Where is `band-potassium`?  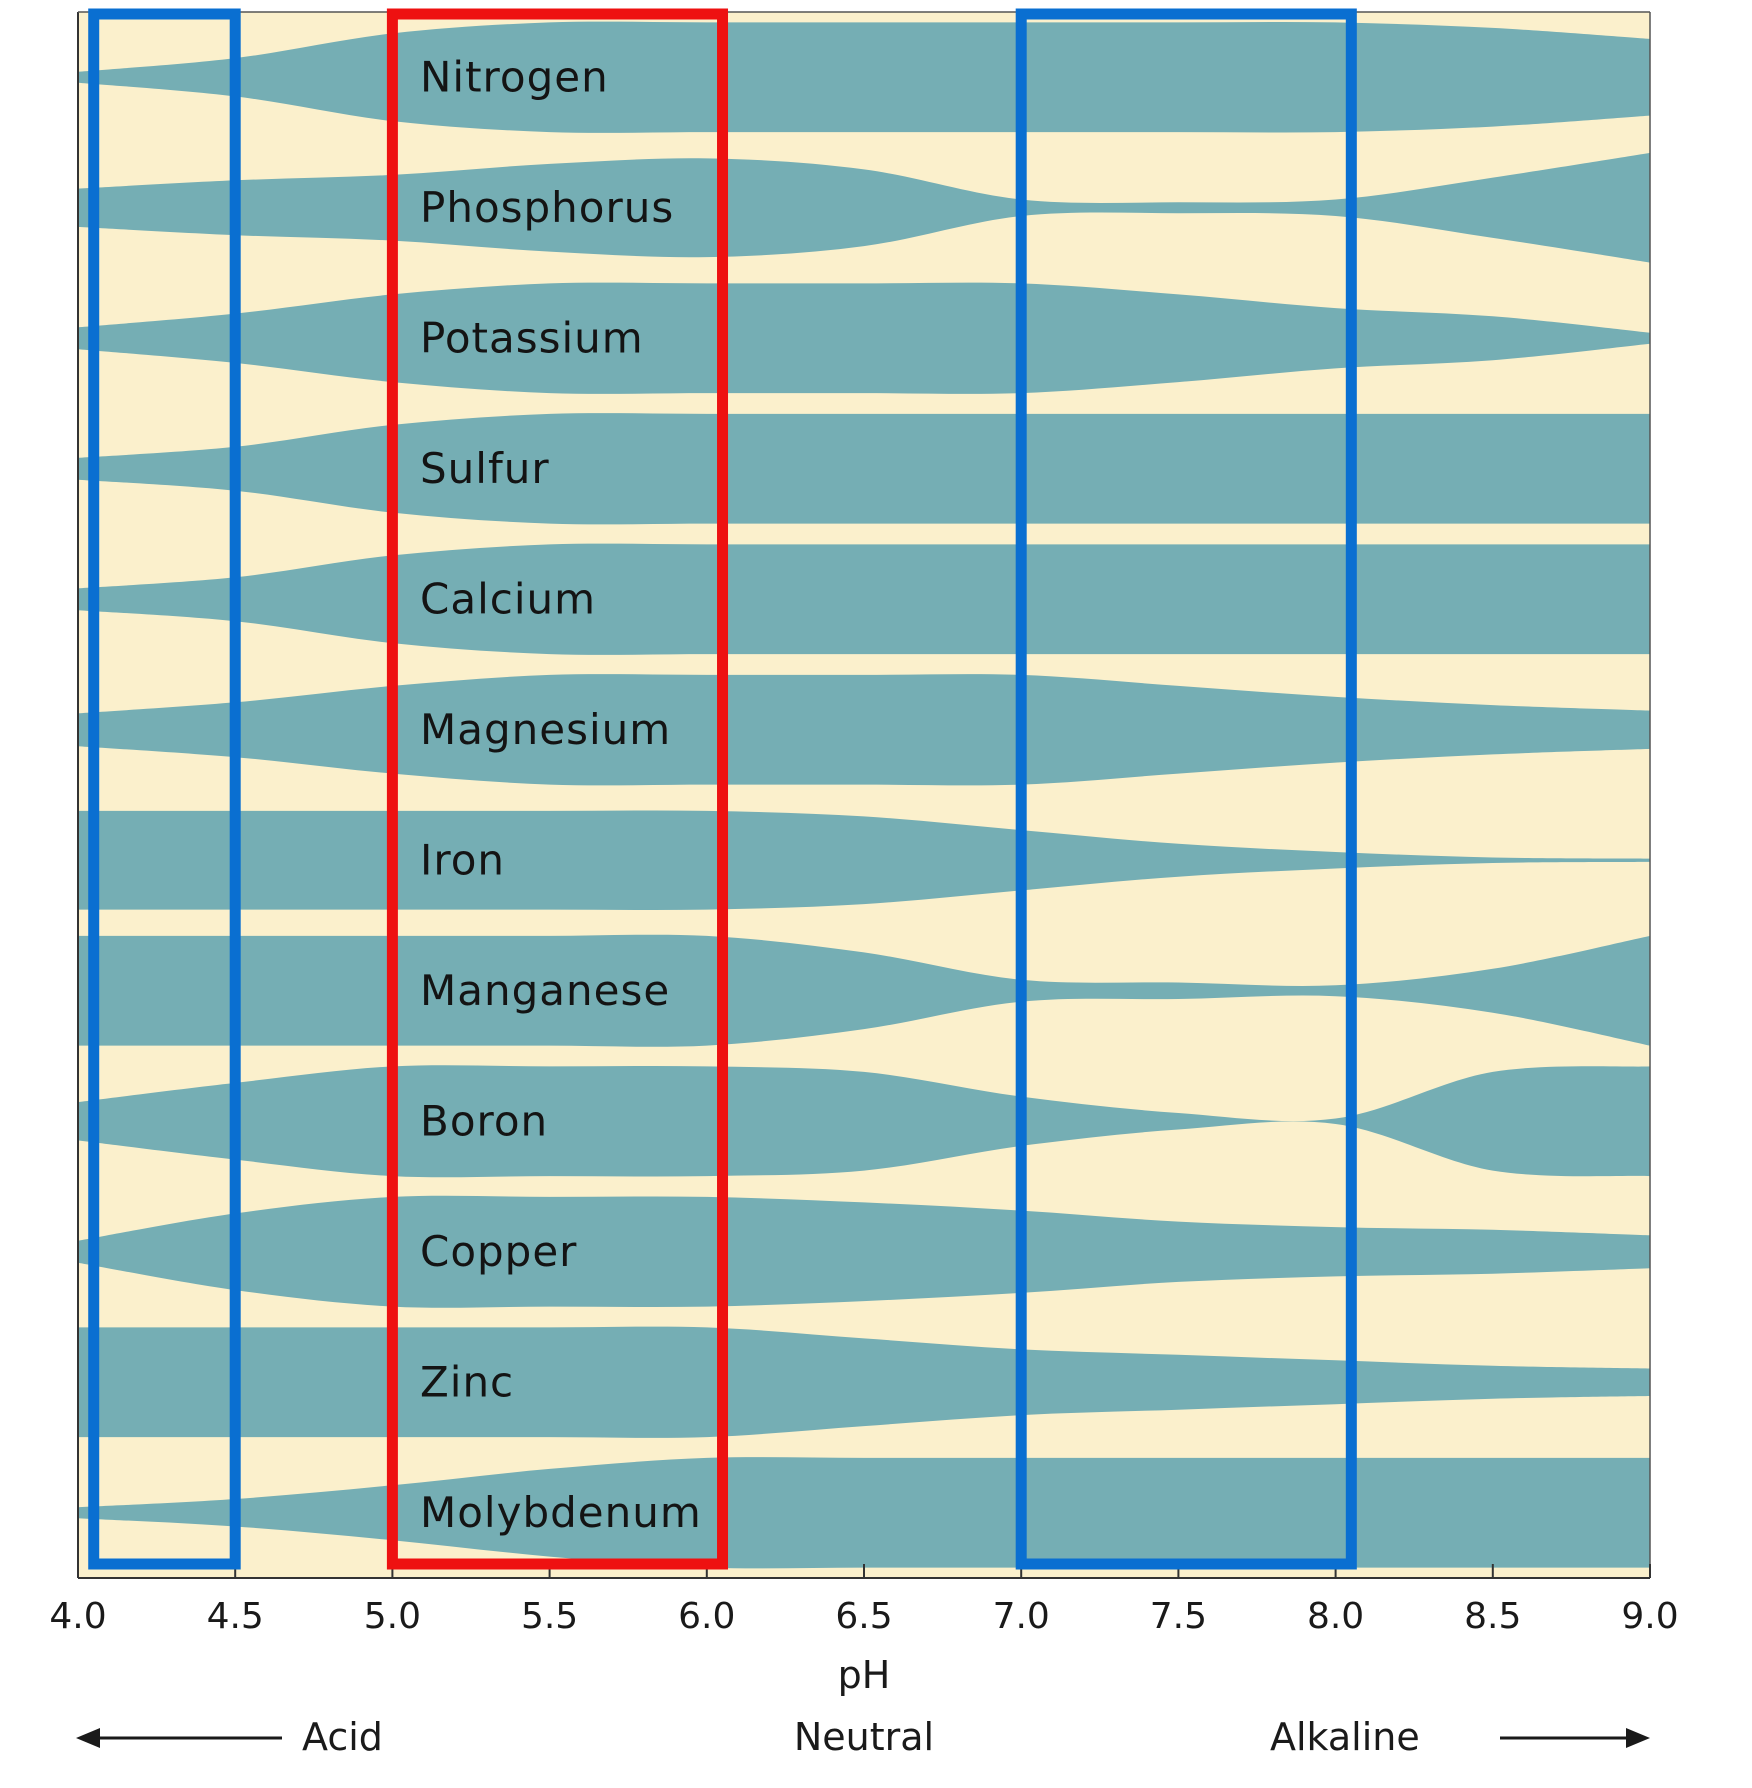
band-potassium is located at coordinates (864, 338).